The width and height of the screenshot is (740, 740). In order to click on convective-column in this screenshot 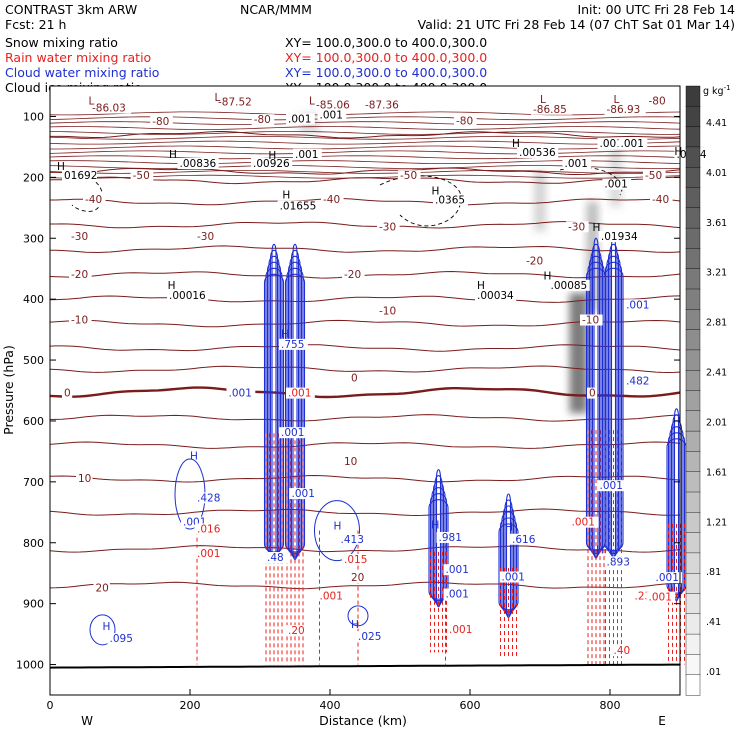, I will do `click(596, 451)`.